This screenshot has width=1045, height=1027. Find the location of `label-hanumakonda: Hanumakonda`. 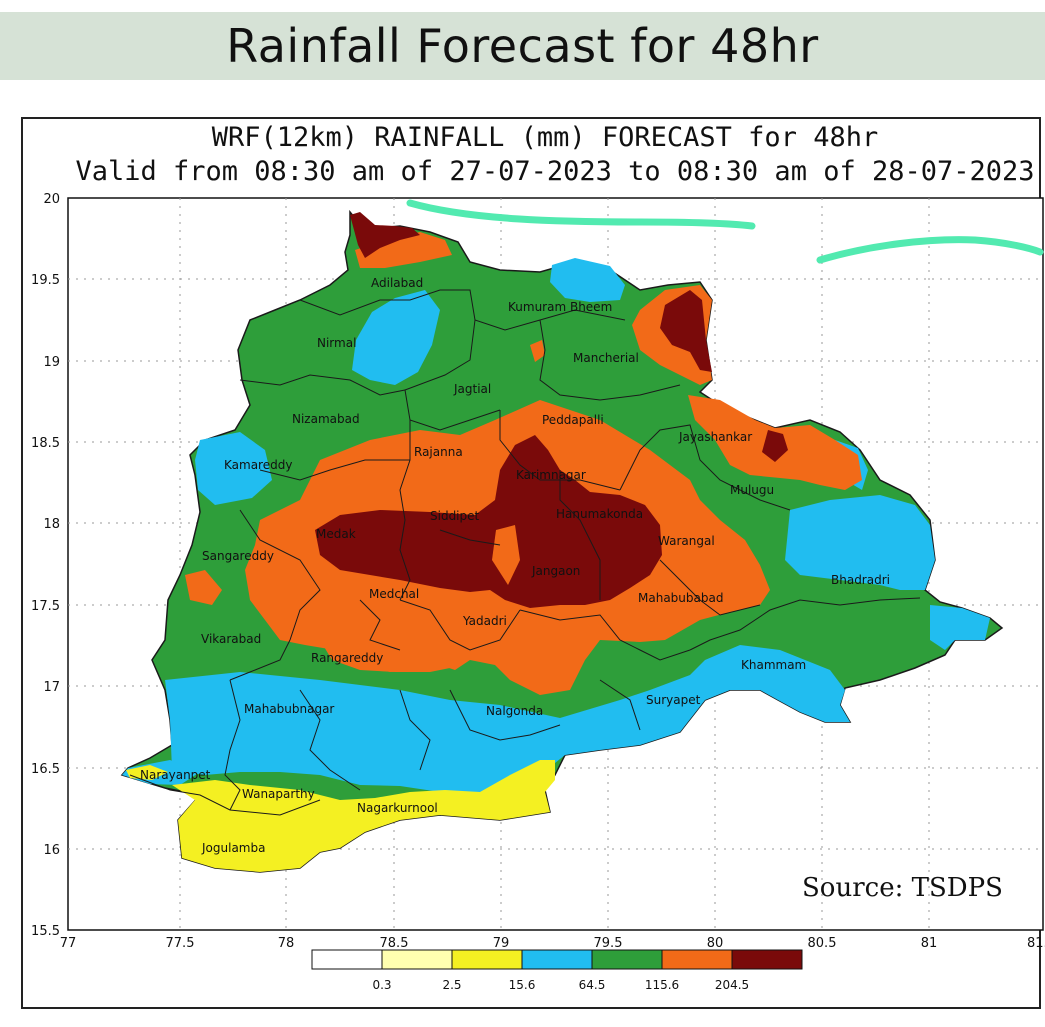

label-hanumakonda: Hanumakonda is located at coordinates (599, 514).